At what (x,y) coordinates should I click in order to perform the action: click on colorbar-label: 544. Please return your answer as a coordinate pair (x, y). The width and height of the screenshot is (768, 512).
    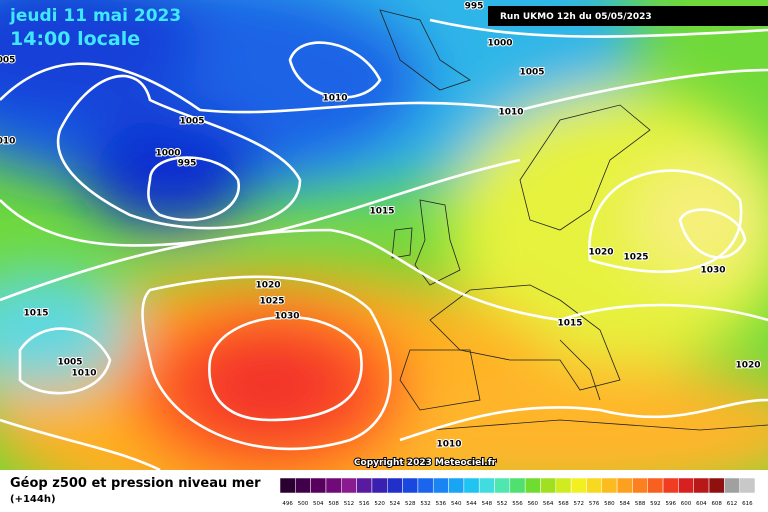
    Looking at the image, I should click on (471, 504).